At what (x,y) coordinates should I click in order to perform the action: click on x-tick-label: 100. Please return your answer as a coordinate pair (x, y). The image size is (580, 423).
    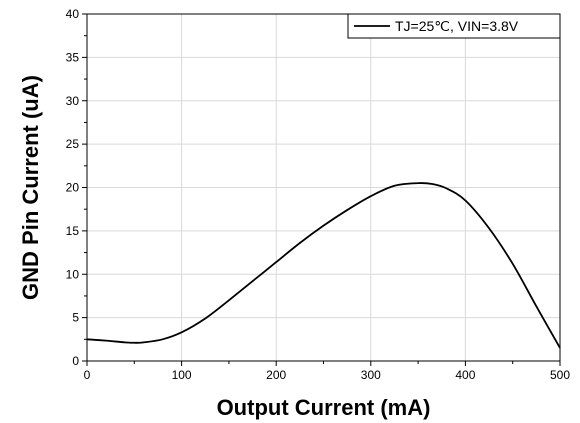
    Looking at the image, I should click on (182, 375).